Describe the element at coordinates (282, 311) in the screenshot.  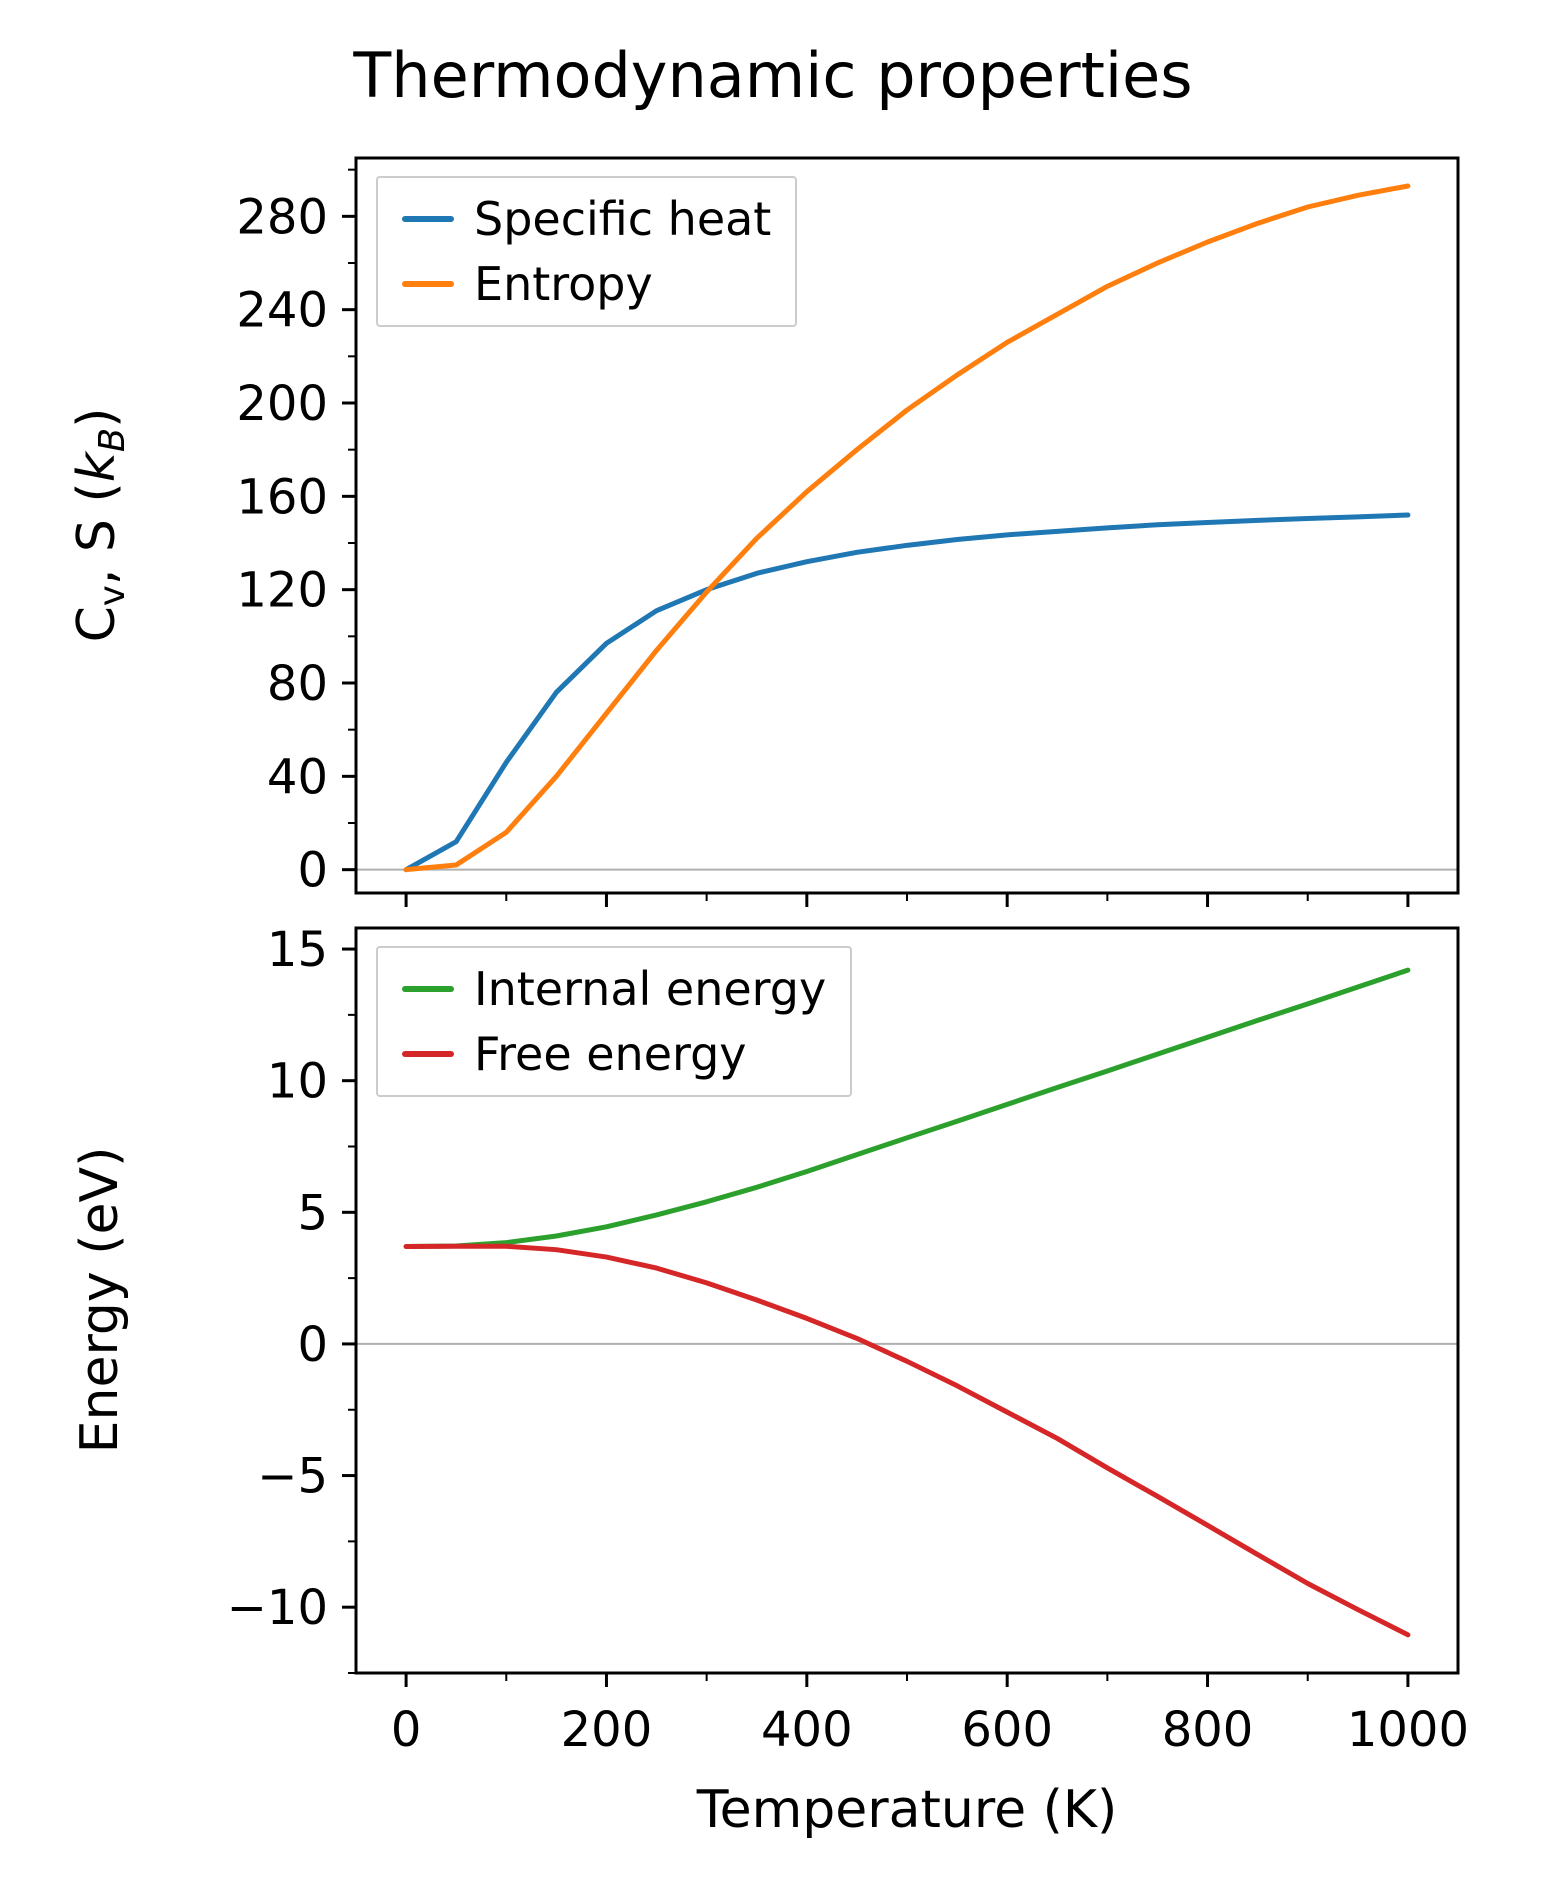
I see `svg-text: 240` at that location.